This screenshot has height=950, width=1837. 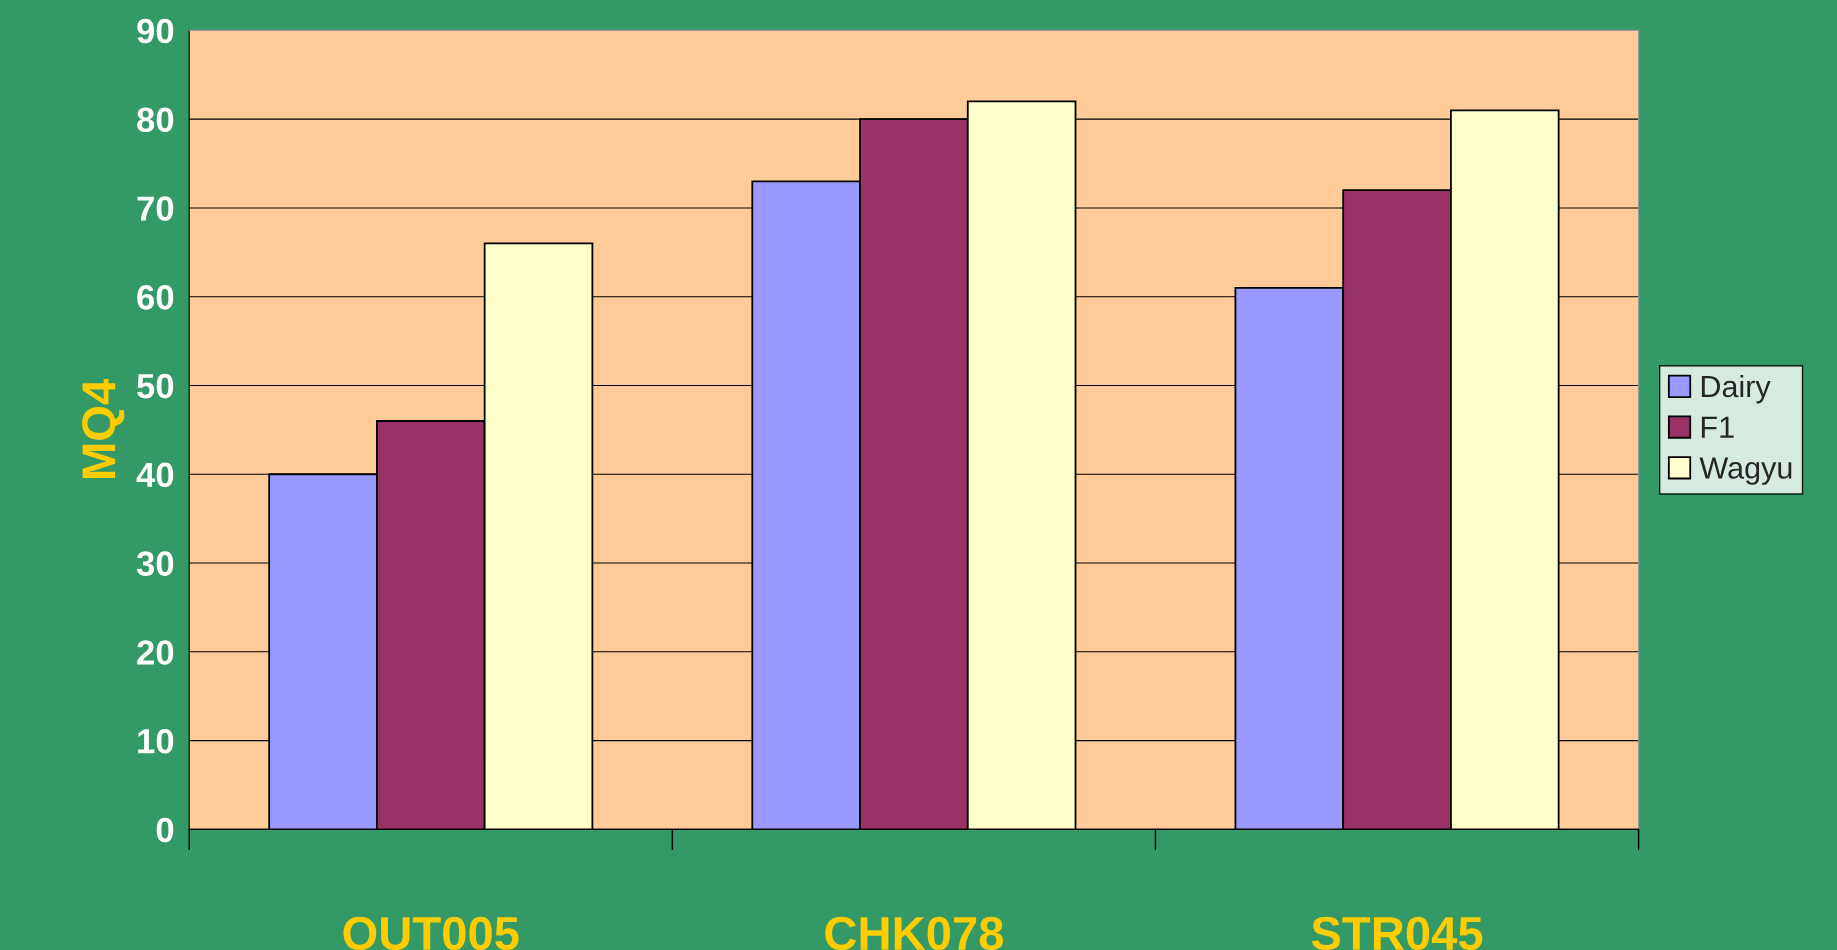 I want to click on y-tick-label: 70, so click(x=155, y=208).